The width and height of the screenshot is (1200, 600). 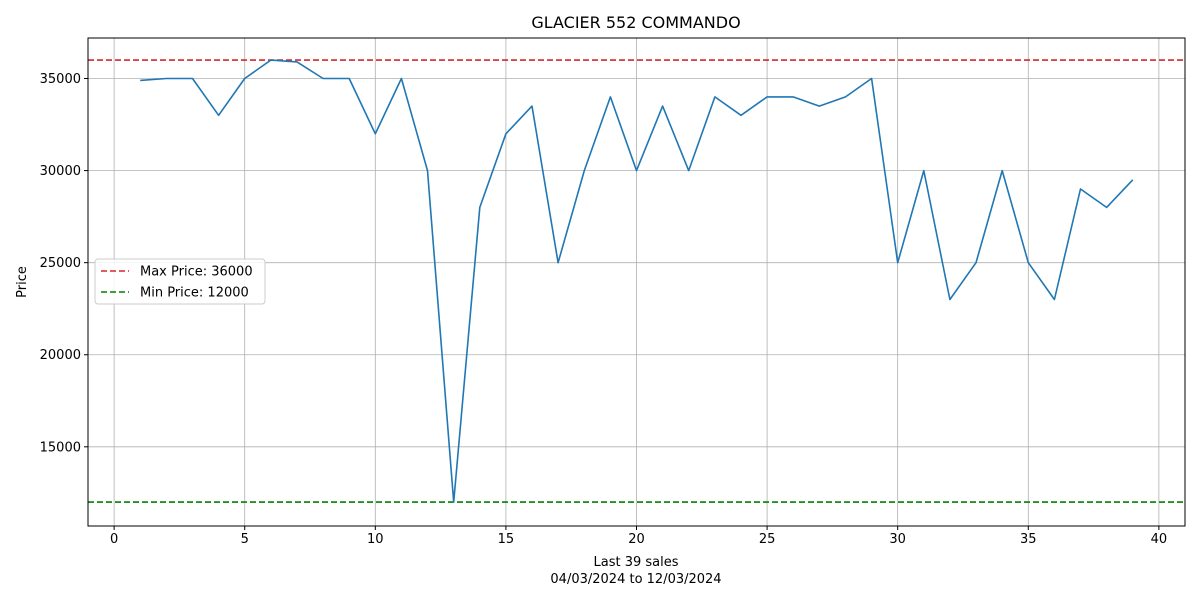 I want to click on legend-box, so click(x=180, y=281).